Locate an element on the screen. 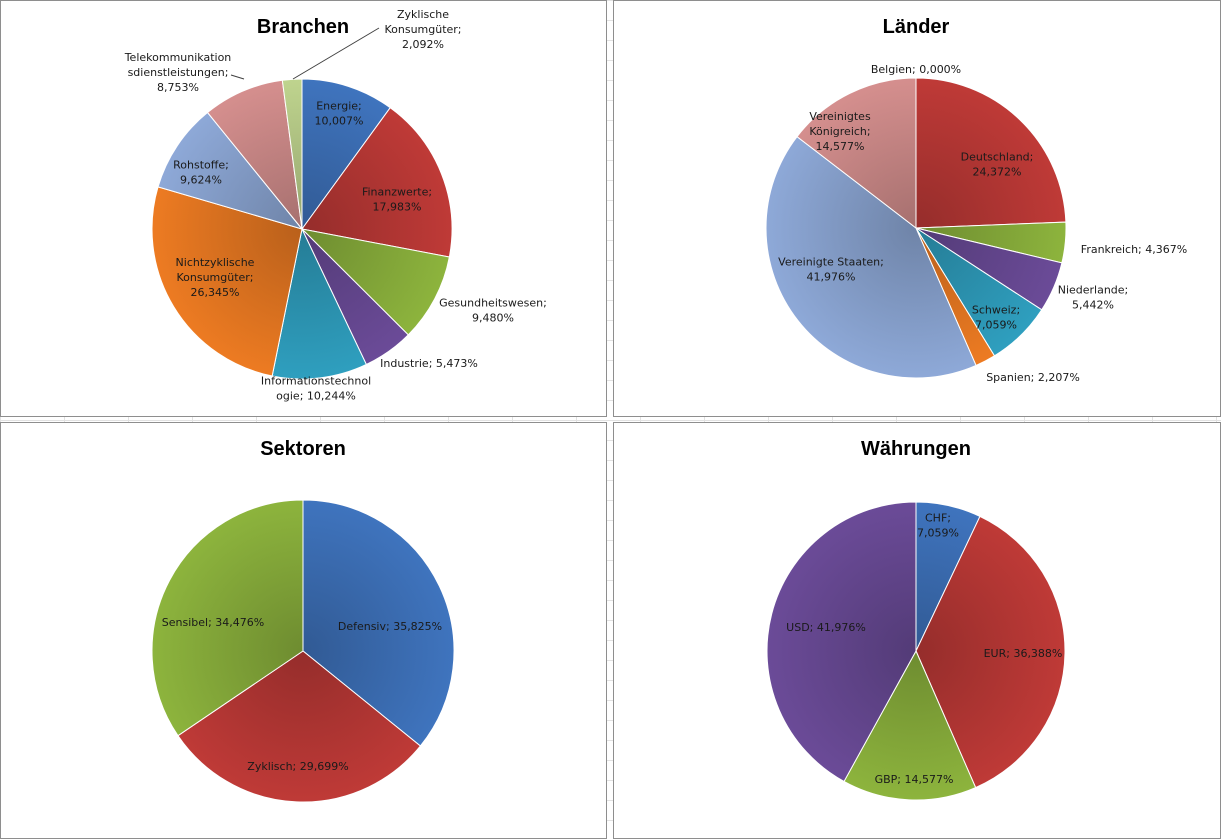 The width and height of the screenshot is (1221, 840). data-label-branchen-5: Nichtzyklische Konsumgüter; 26,345% is located at coordinates (215, 277).